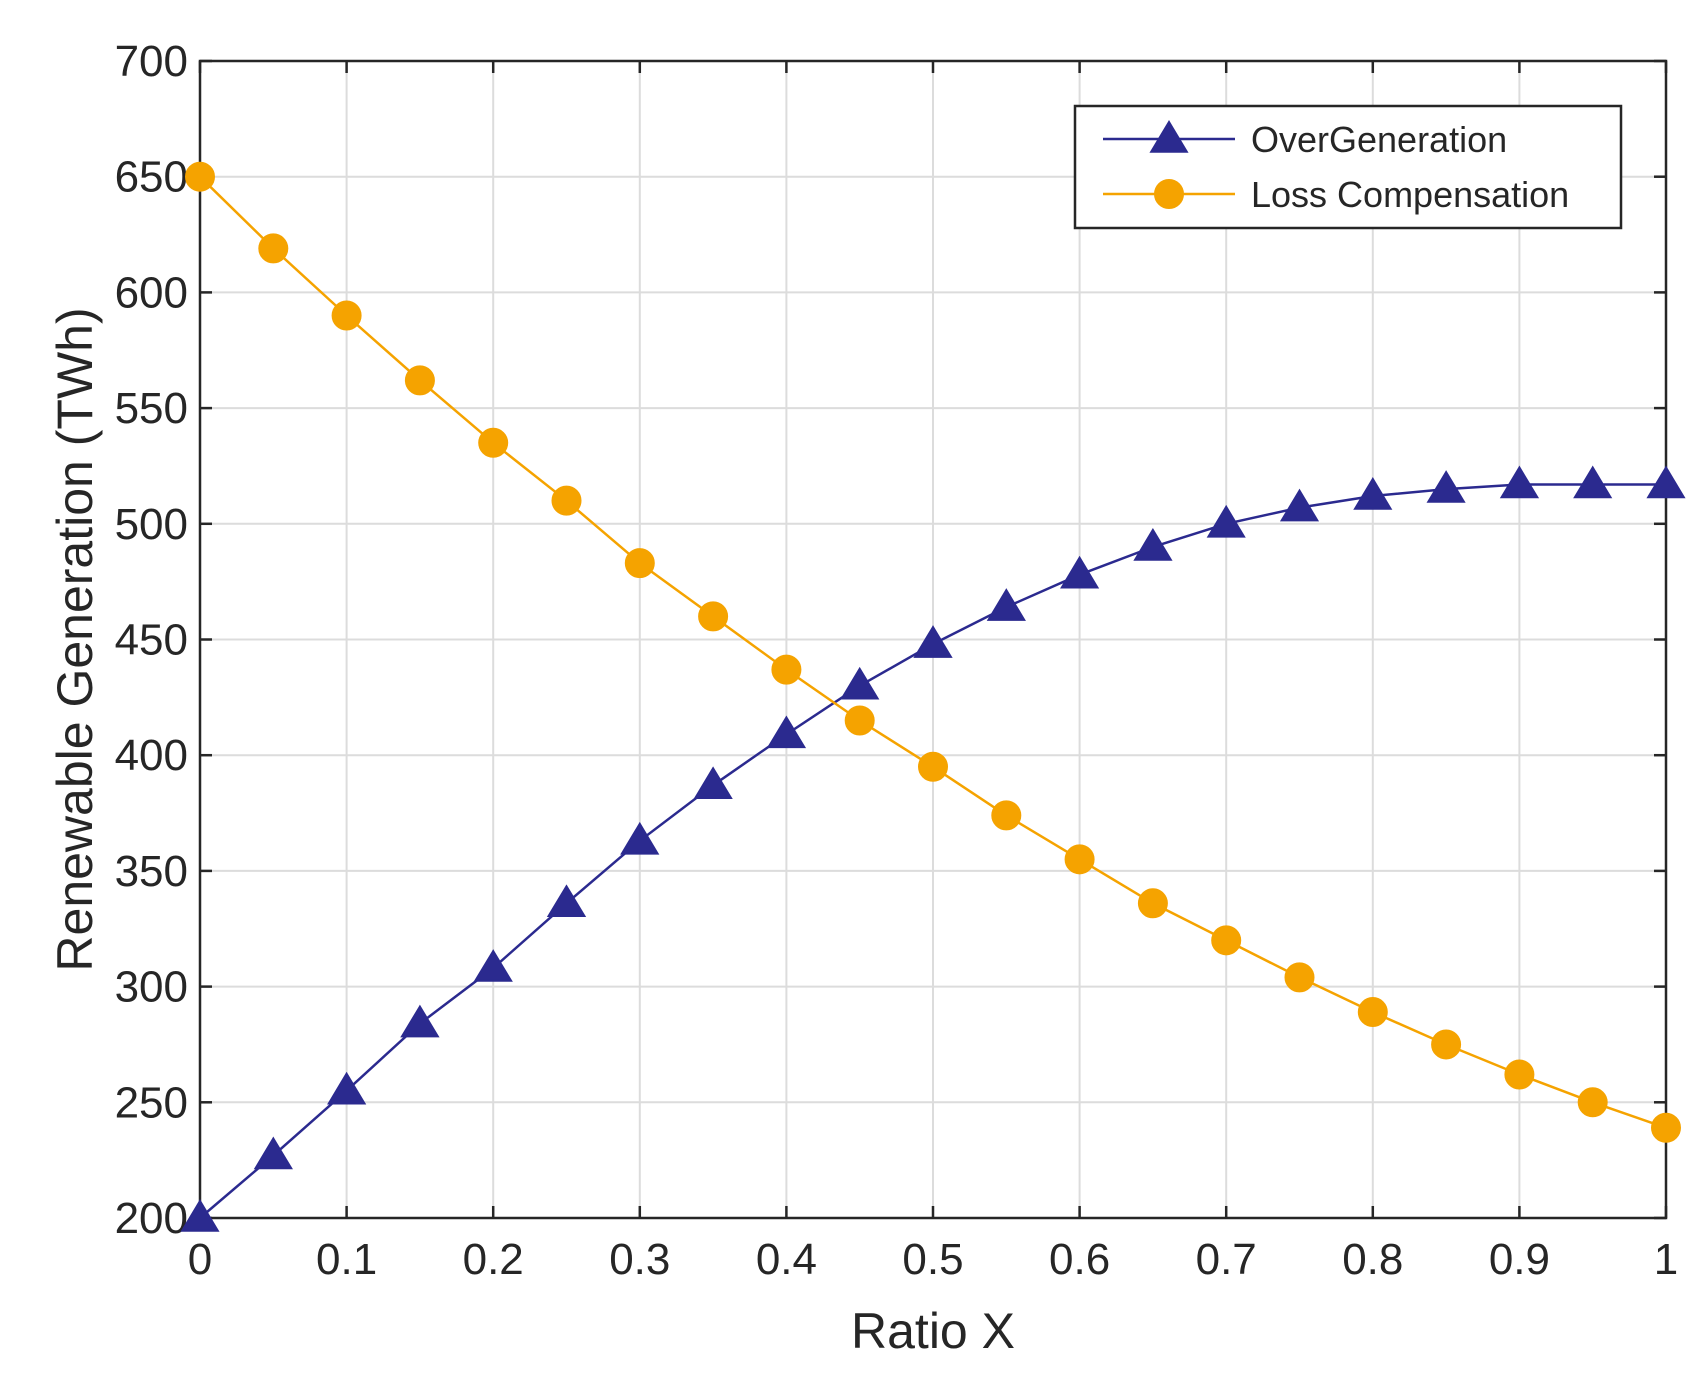  I want to click on x-tick-label: 0.9, so click(1519, 1259).